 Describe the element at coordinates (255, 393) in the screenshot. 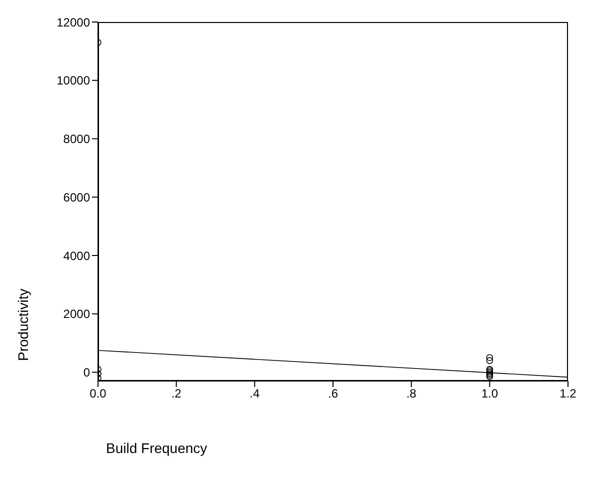

I see `x-tick-label: .4` at that location.